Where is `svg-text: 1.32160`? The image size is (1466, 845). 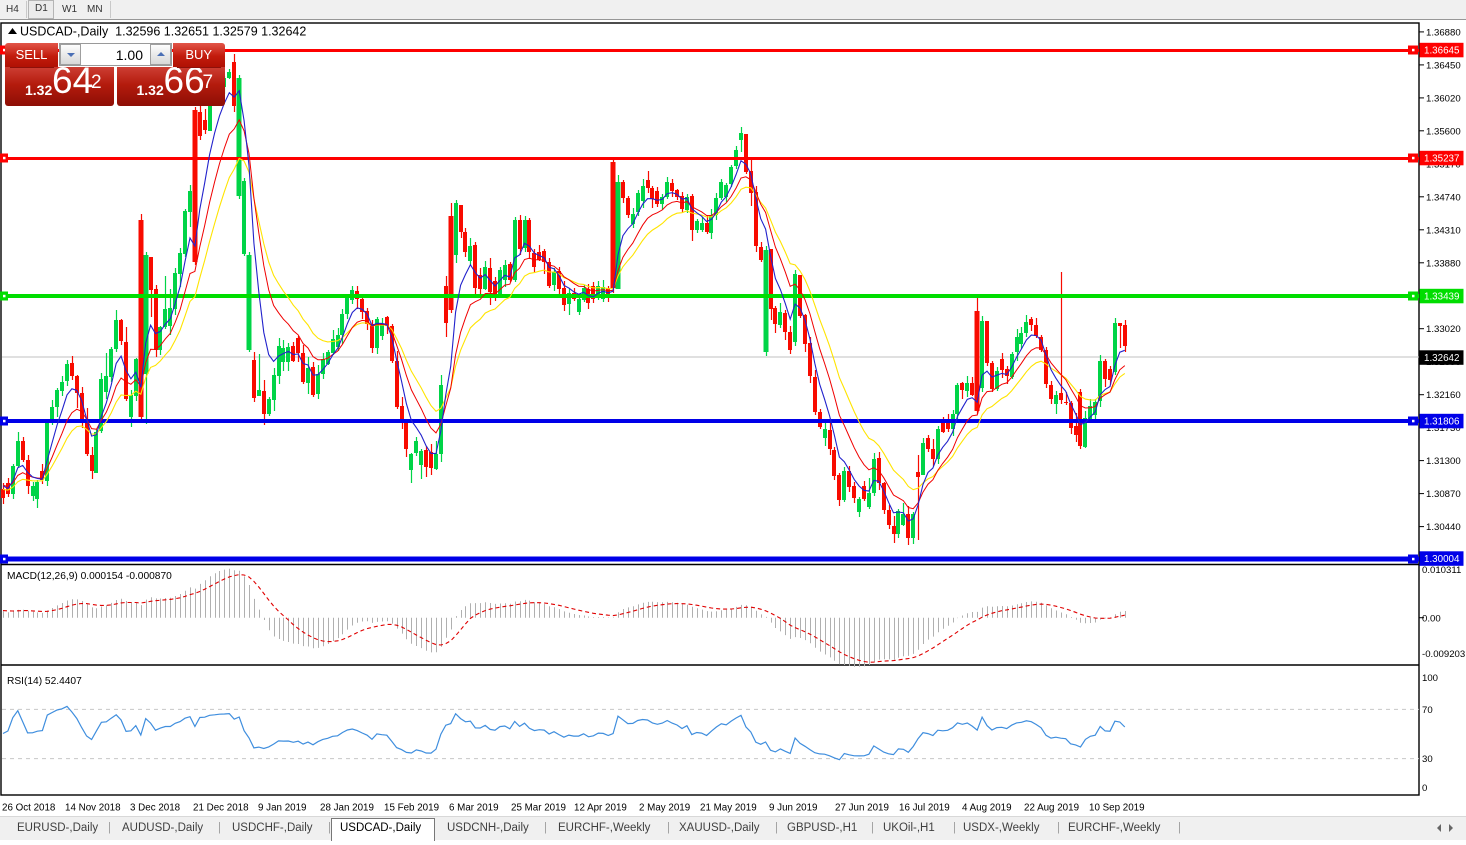 svg-text: 1.32160 is located at coordinates (1443, 395).